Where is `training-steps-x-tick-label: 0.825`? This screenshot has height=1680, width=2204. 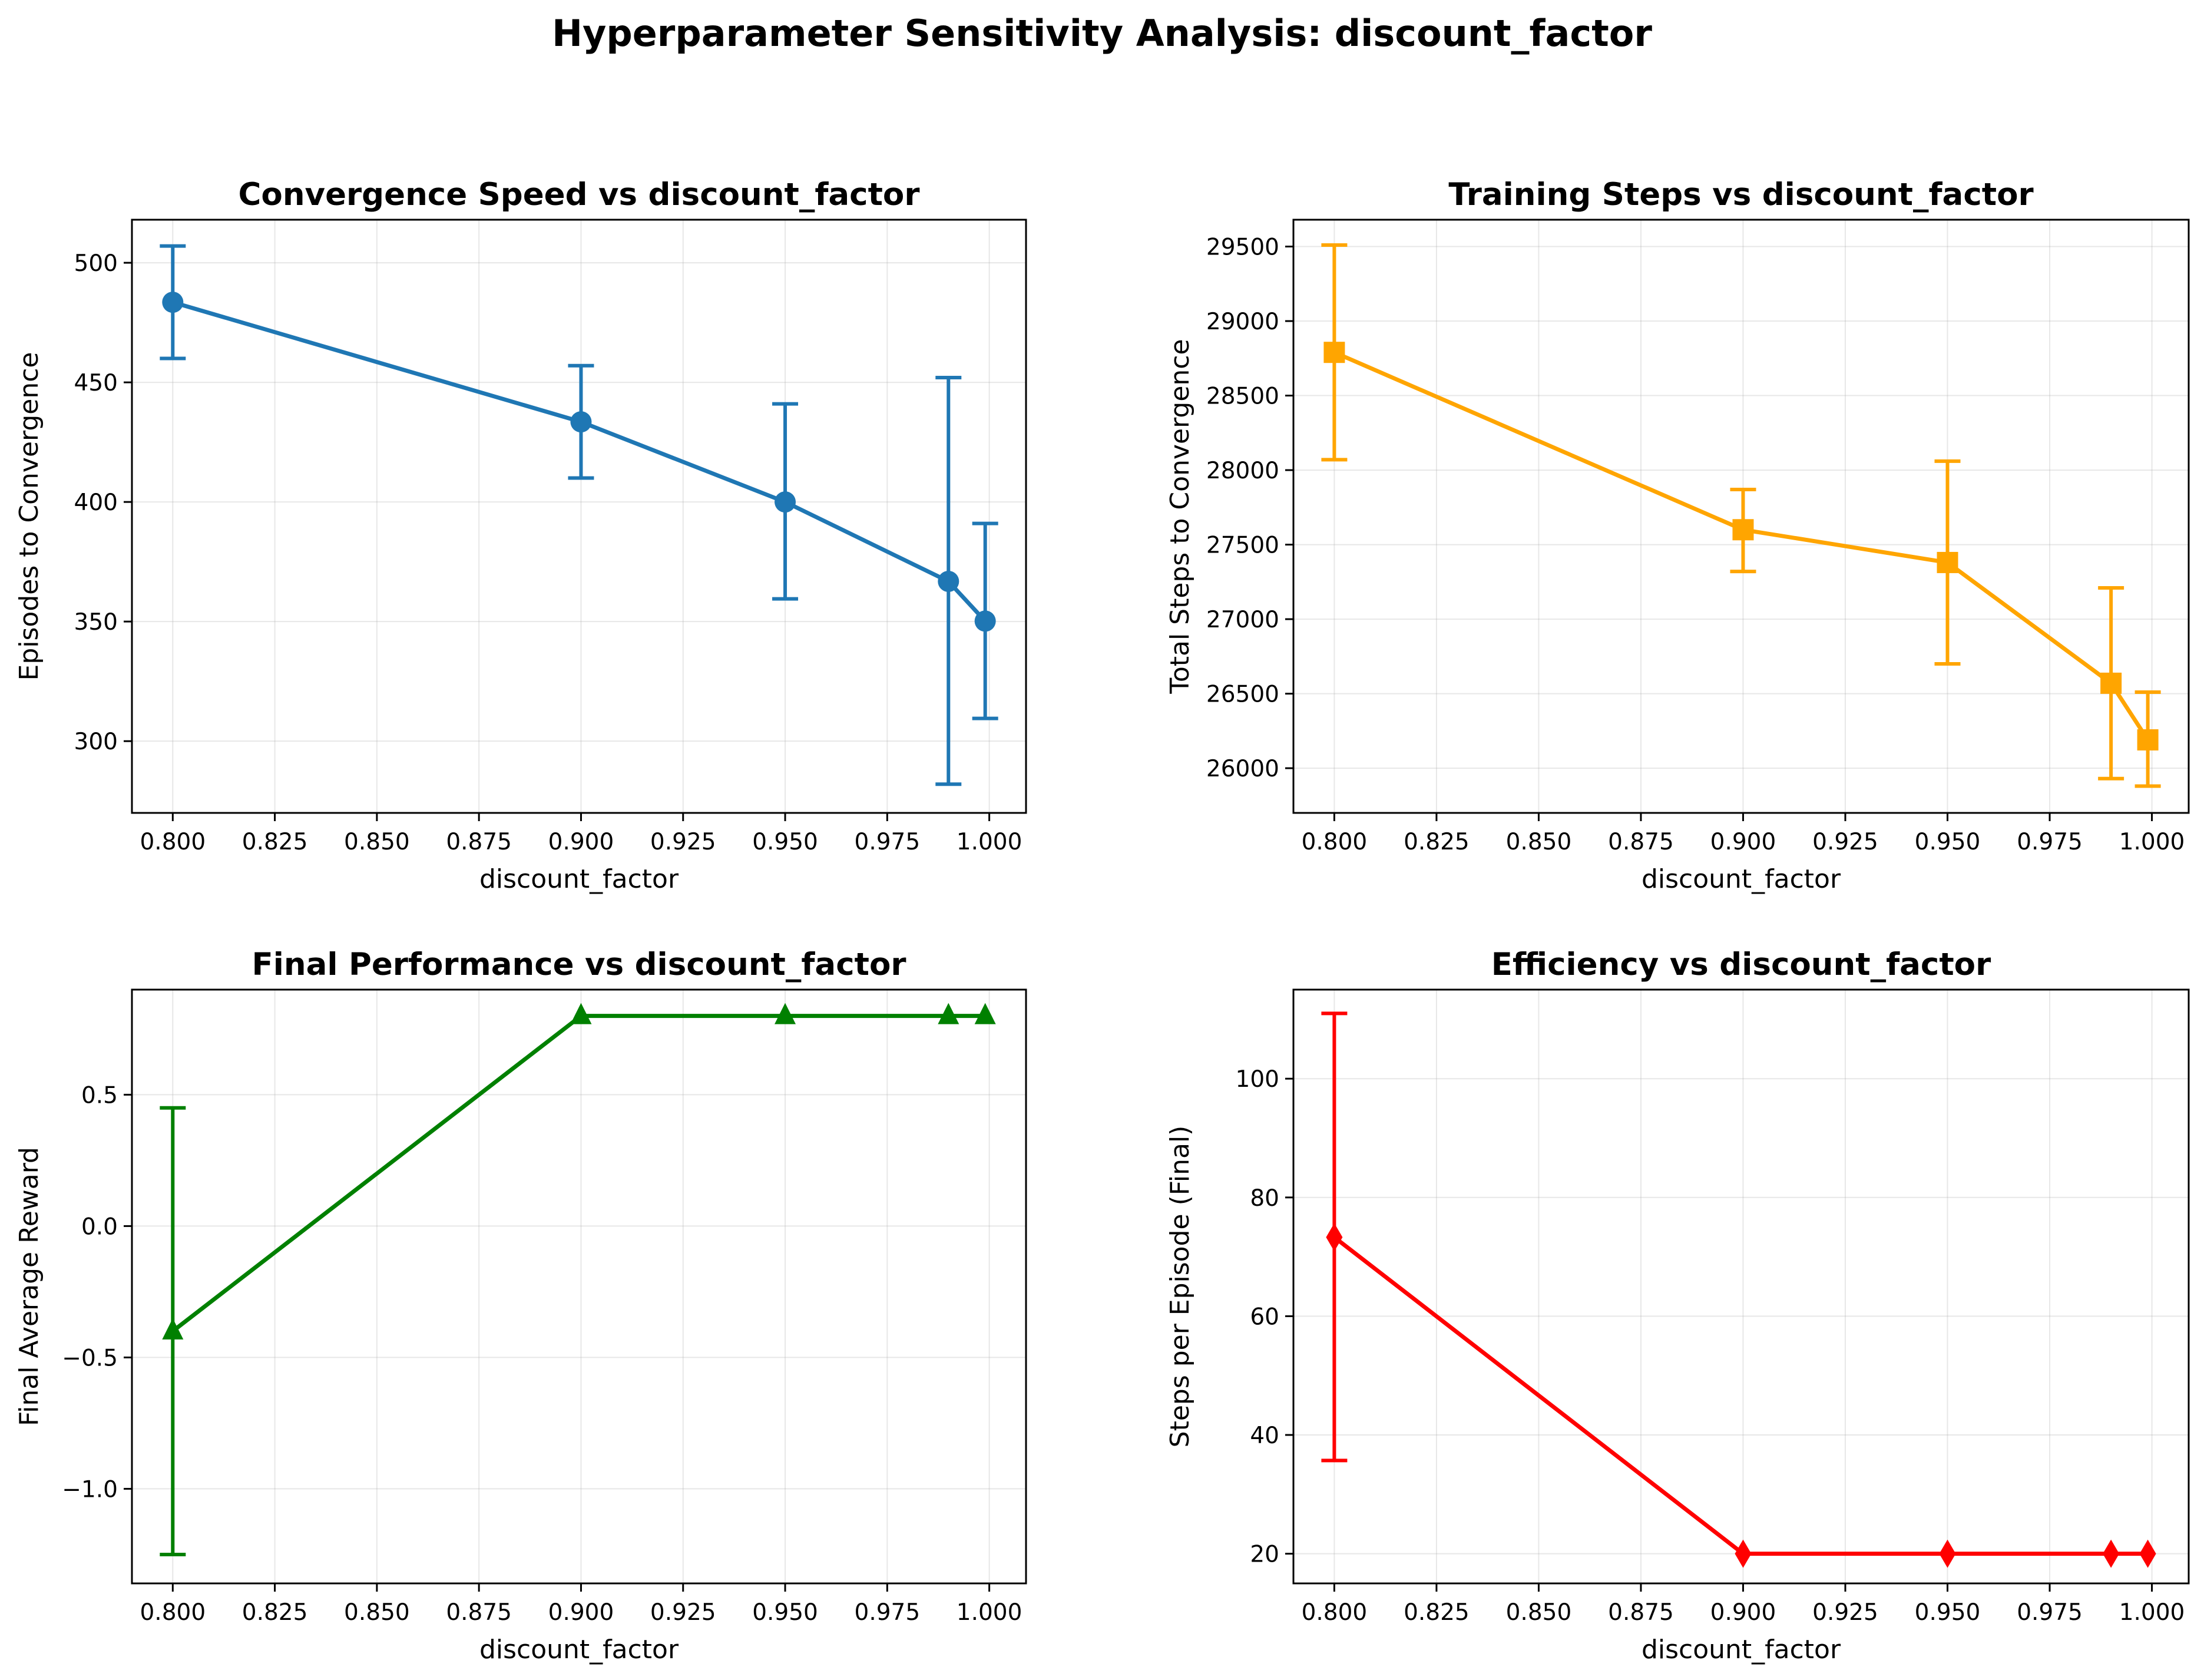
training-steps-x-tick-label: 0.825 is located at coordinates (1437, 842).